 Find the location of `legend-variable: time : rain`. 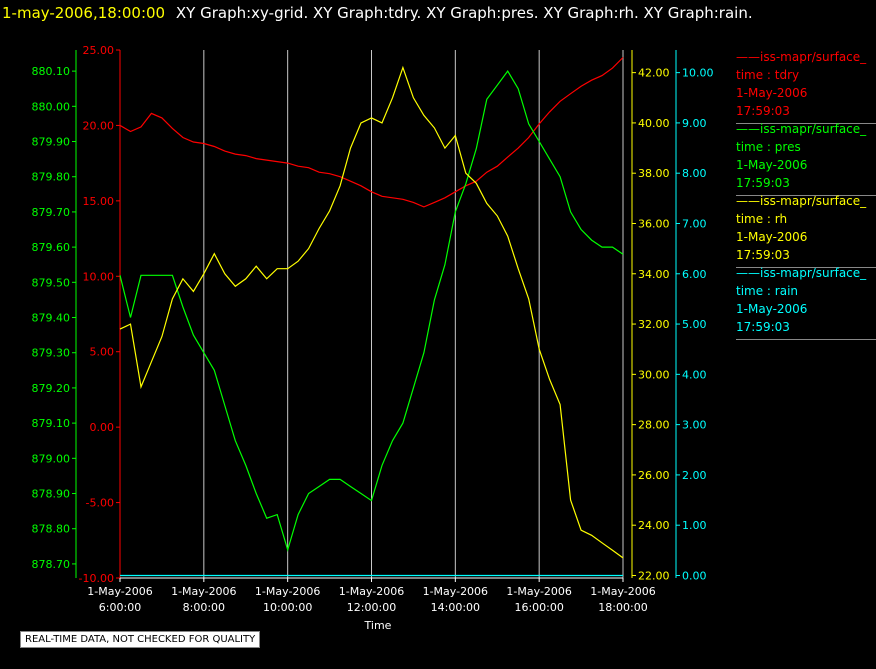

legend-variable: time : rain is located at coordinates (767, 291).